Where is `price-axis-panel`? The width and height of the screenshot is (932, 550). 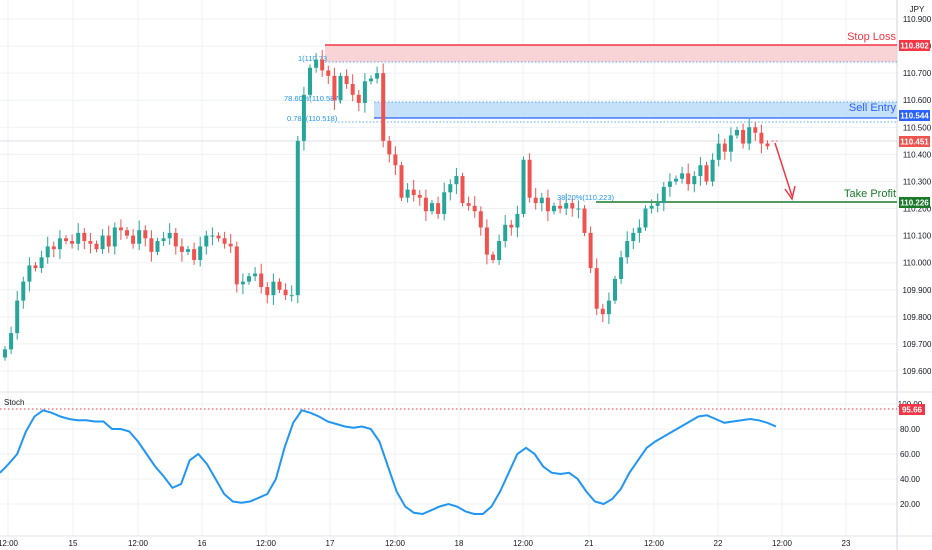 price-axis-panel is located at coordinates (914, 275).